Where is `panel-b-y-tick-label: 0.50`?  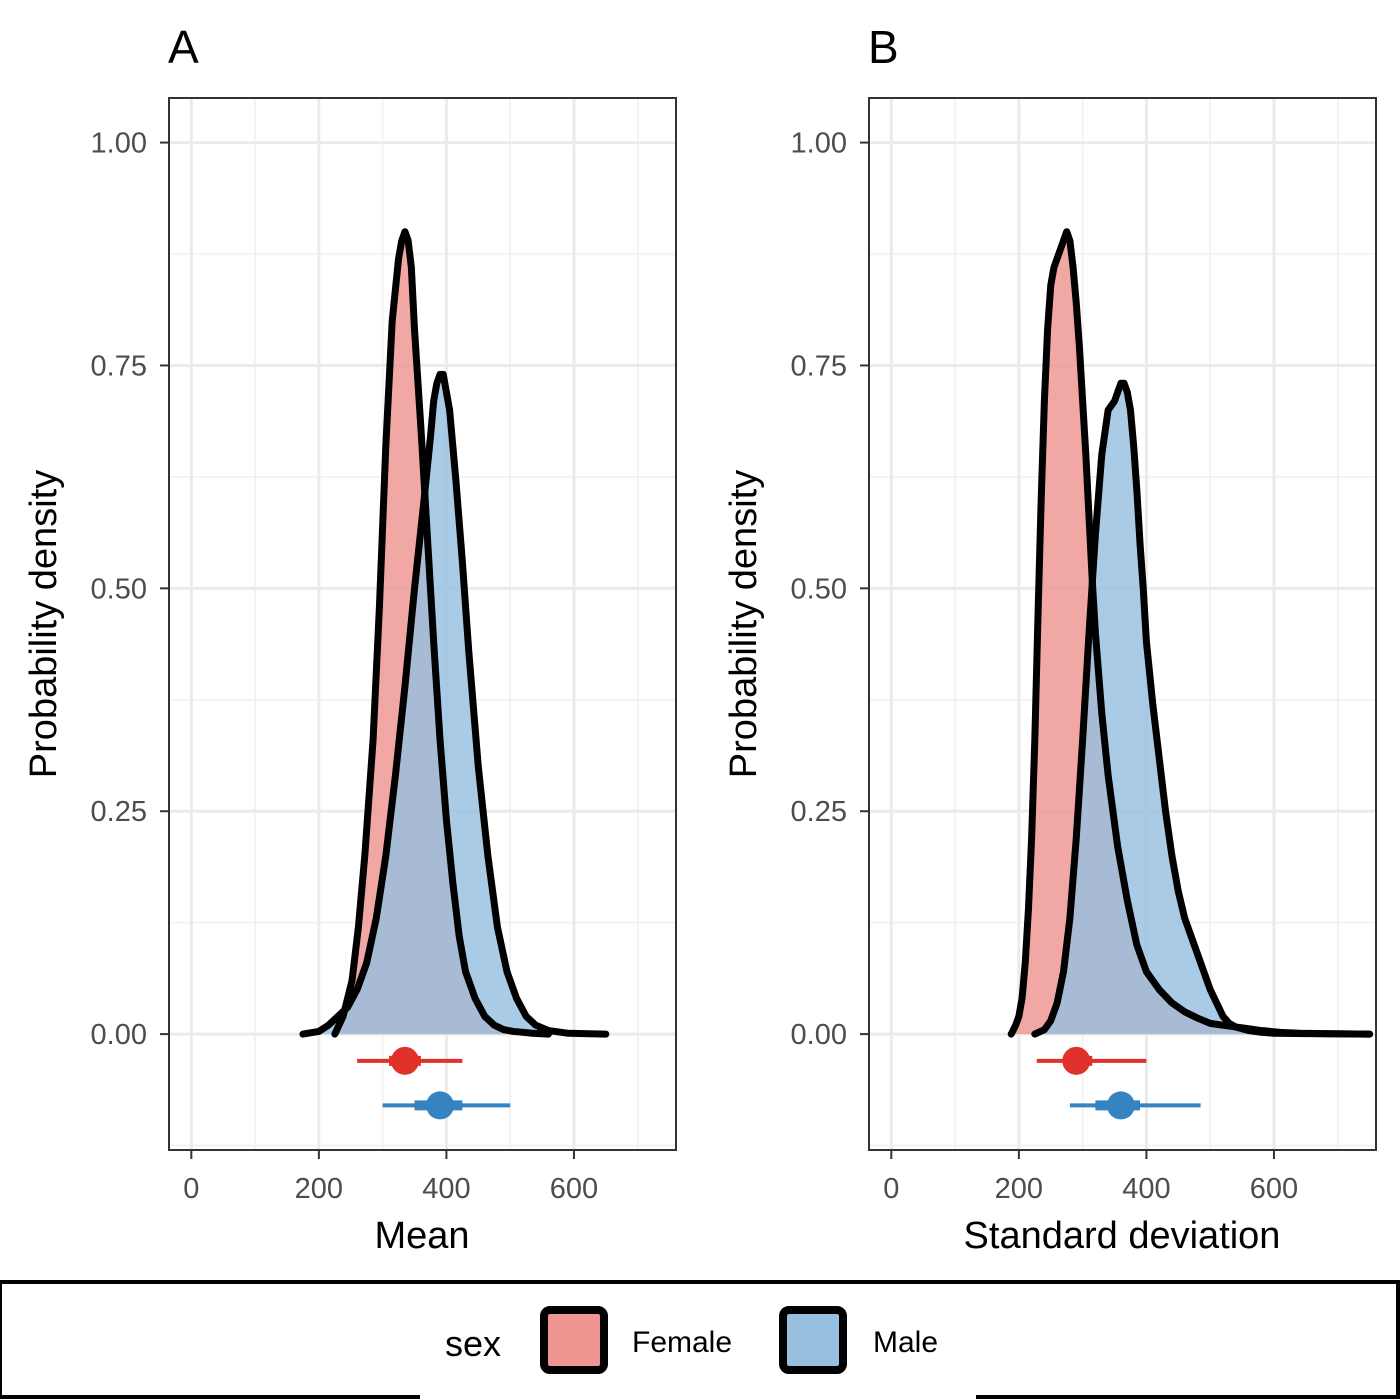 panel-b-y-tick-label: 0.50 is located at coordinates (819, 589).